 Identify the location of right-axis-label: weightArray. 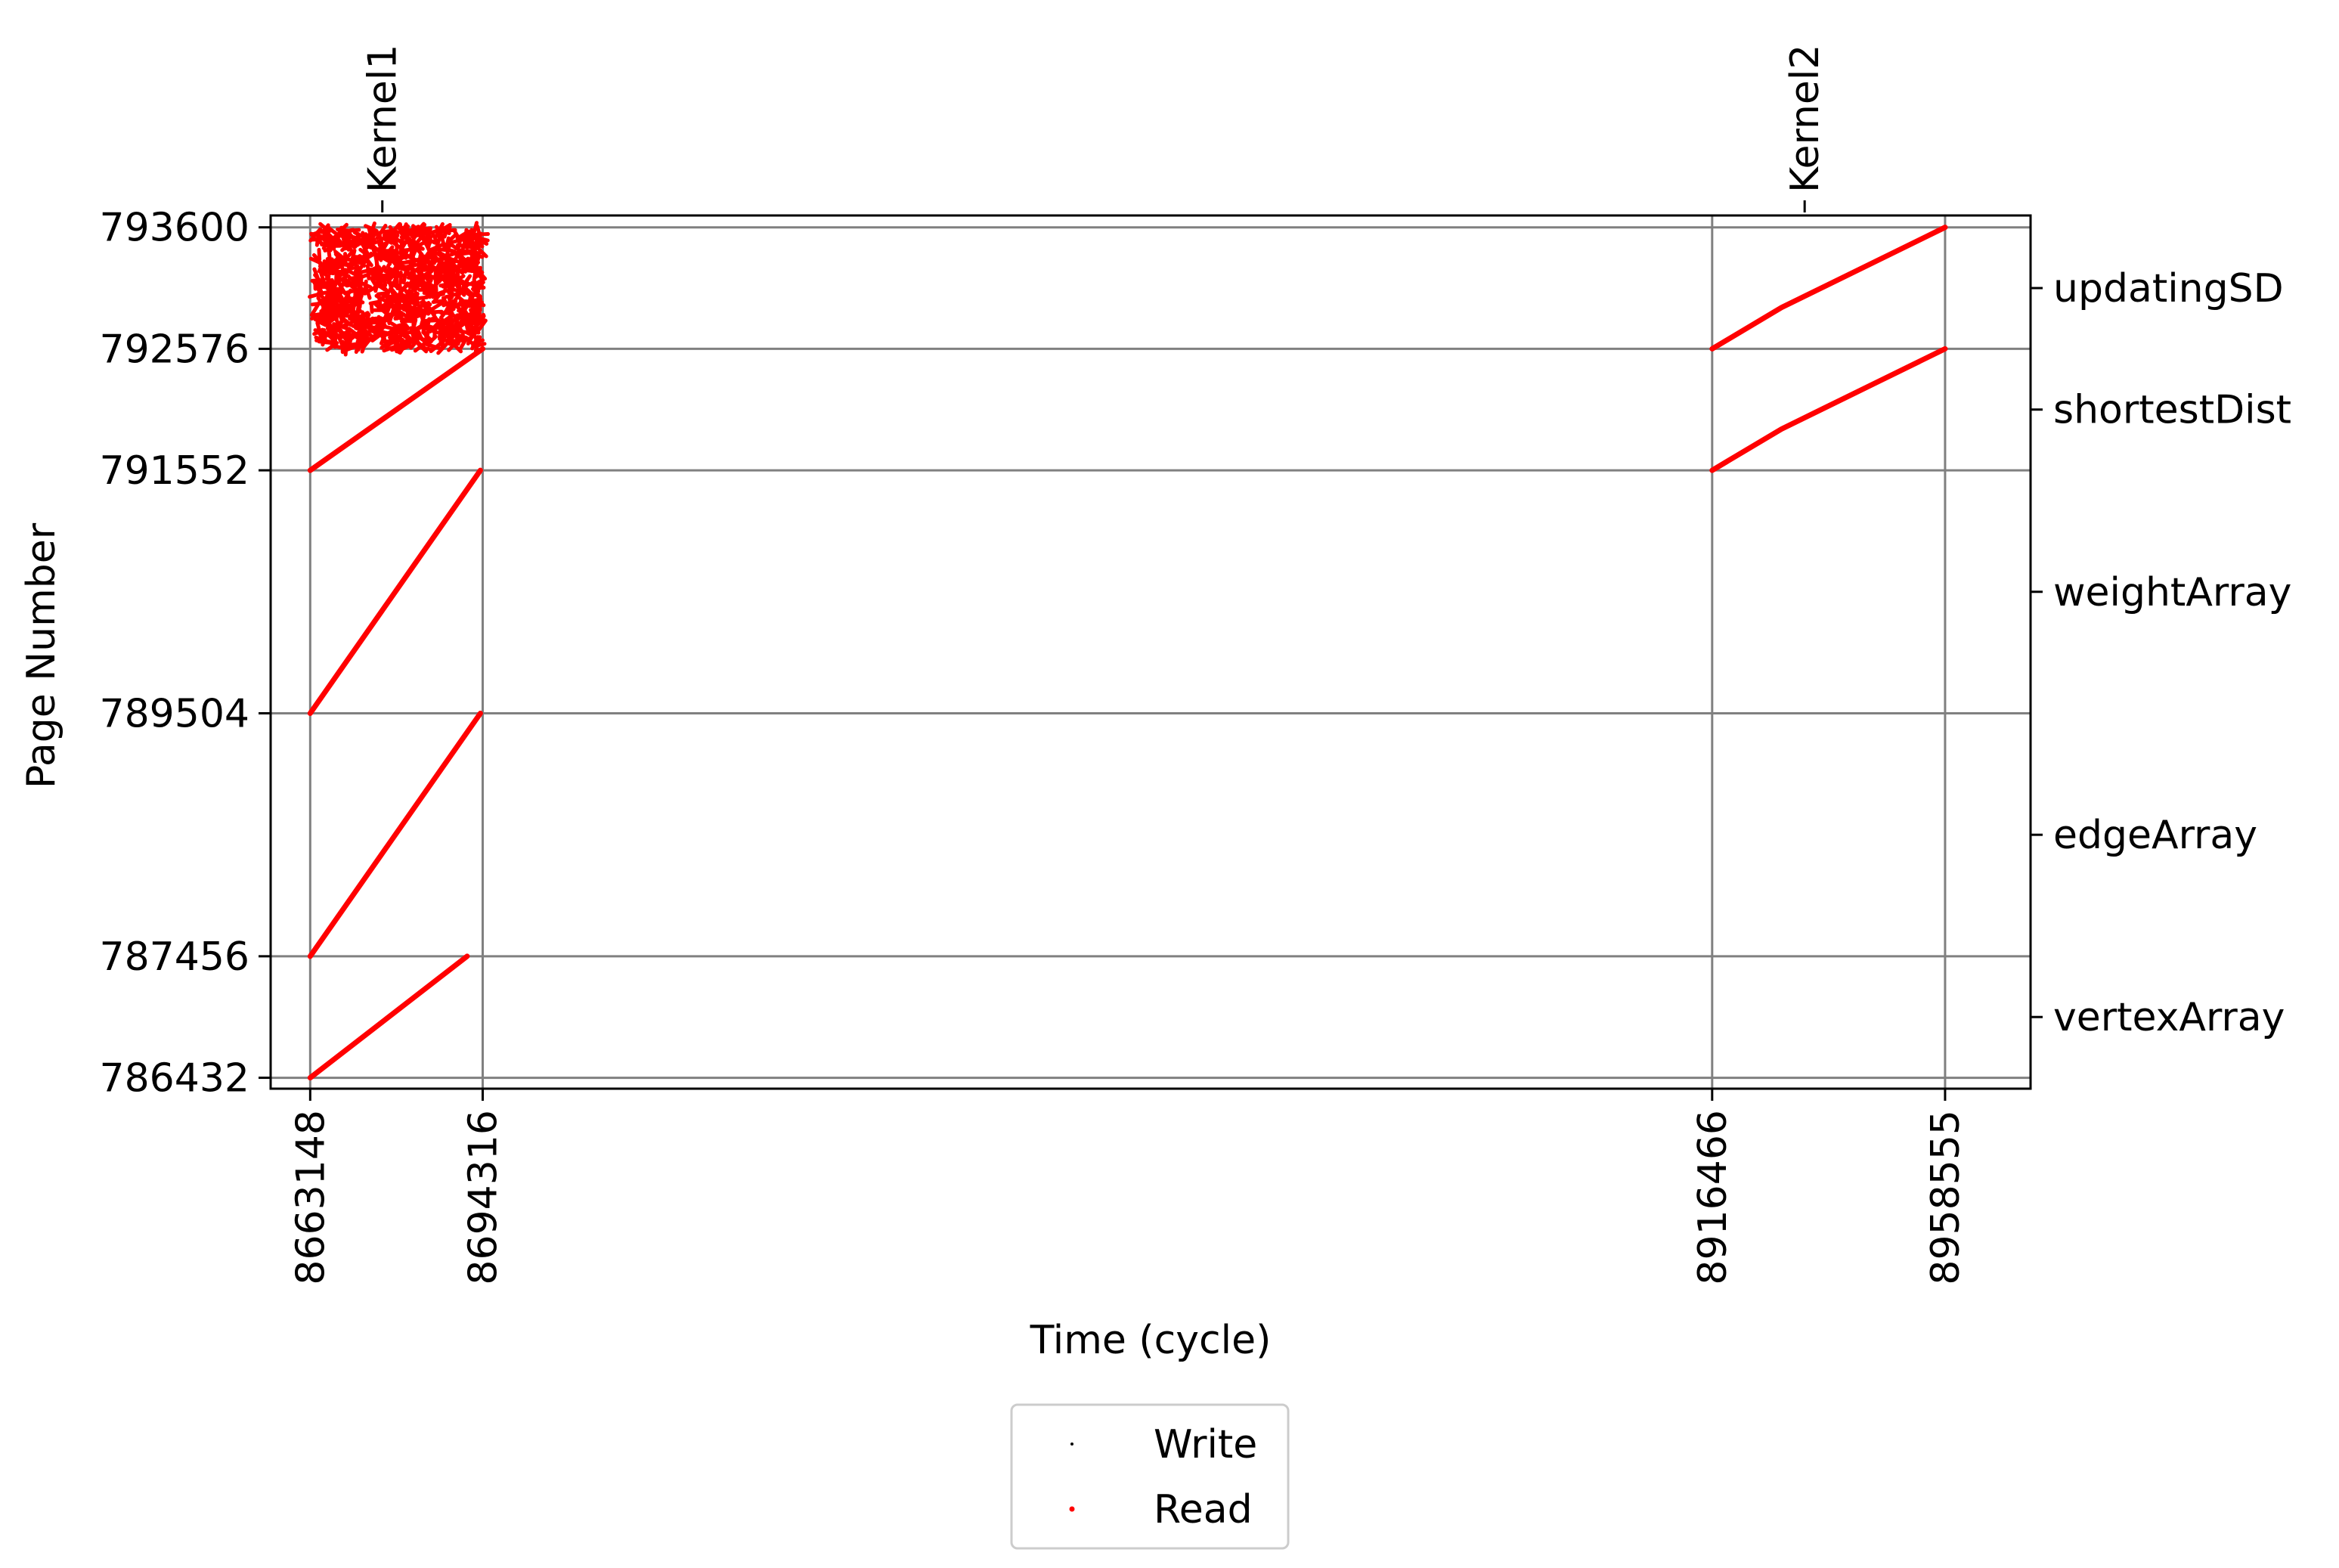
(2172, 592).